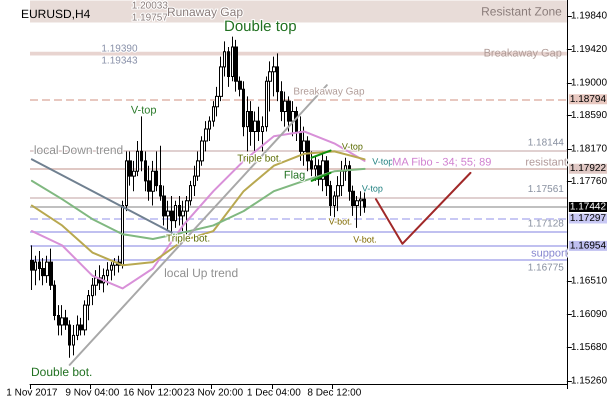 The height and width of the screenshot is (400, 610). What do you see at coordinates (92, 393) in the screenshot?
I see `x-tick-label: 9 Nov 04:00` at bounding box center [92, 393].